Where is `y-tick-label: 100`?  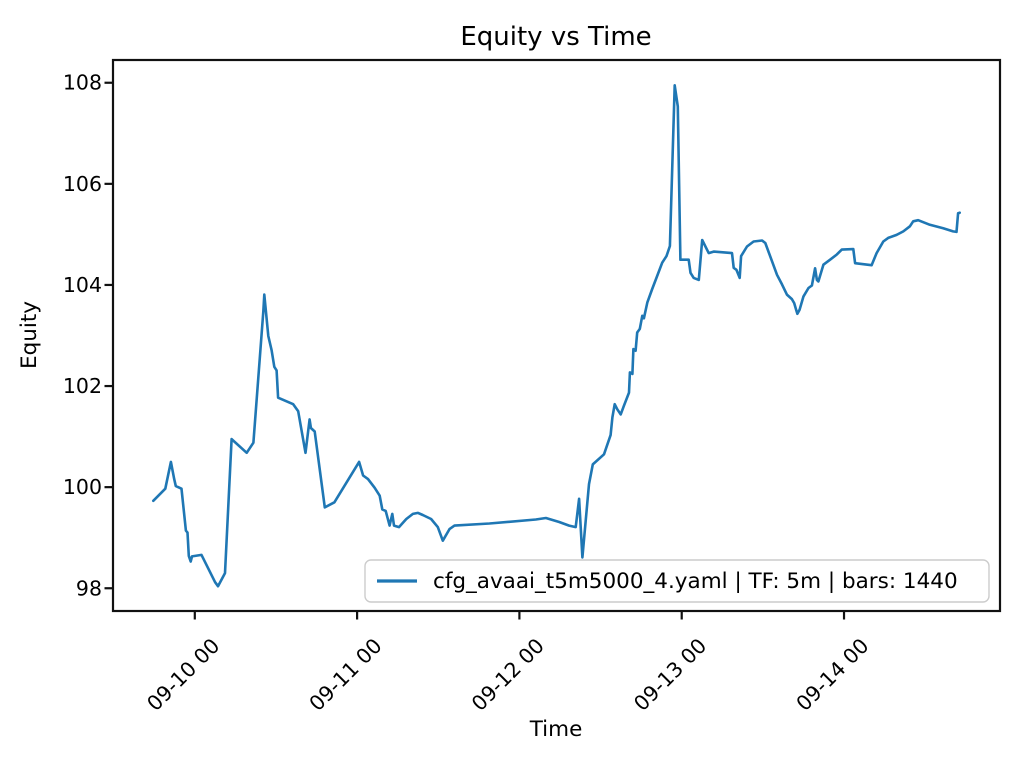
y-tick-label: 100 is located at coordinates (82, 487).